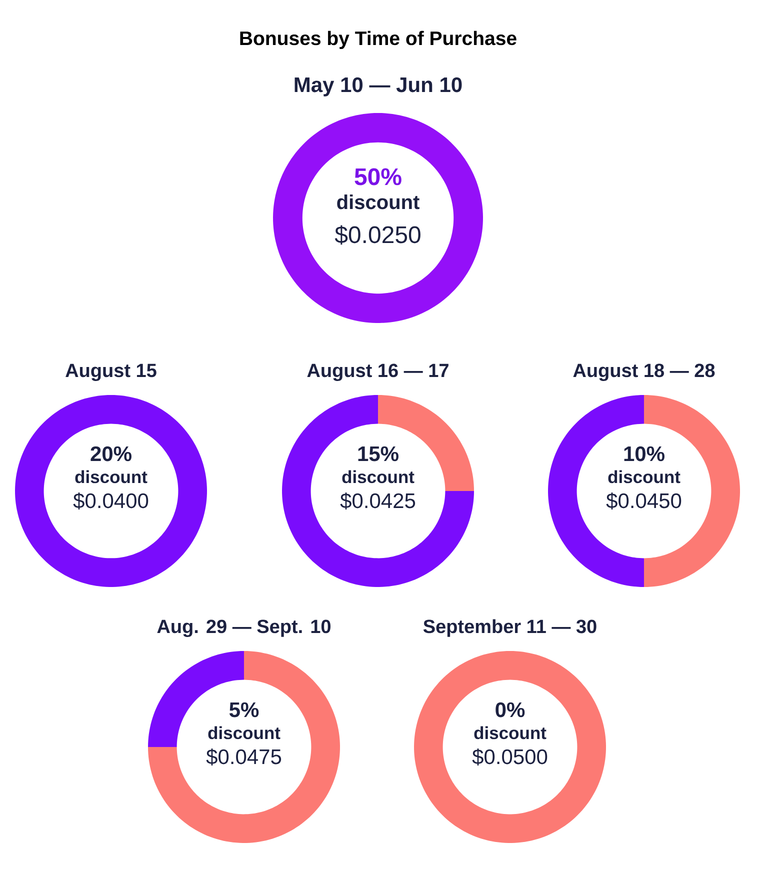 This screenshot has width=768, height=873. What do you see at coordinates (378, 454) in the screenshot?
I see `text: 15%` at bounding box center [378, 454].